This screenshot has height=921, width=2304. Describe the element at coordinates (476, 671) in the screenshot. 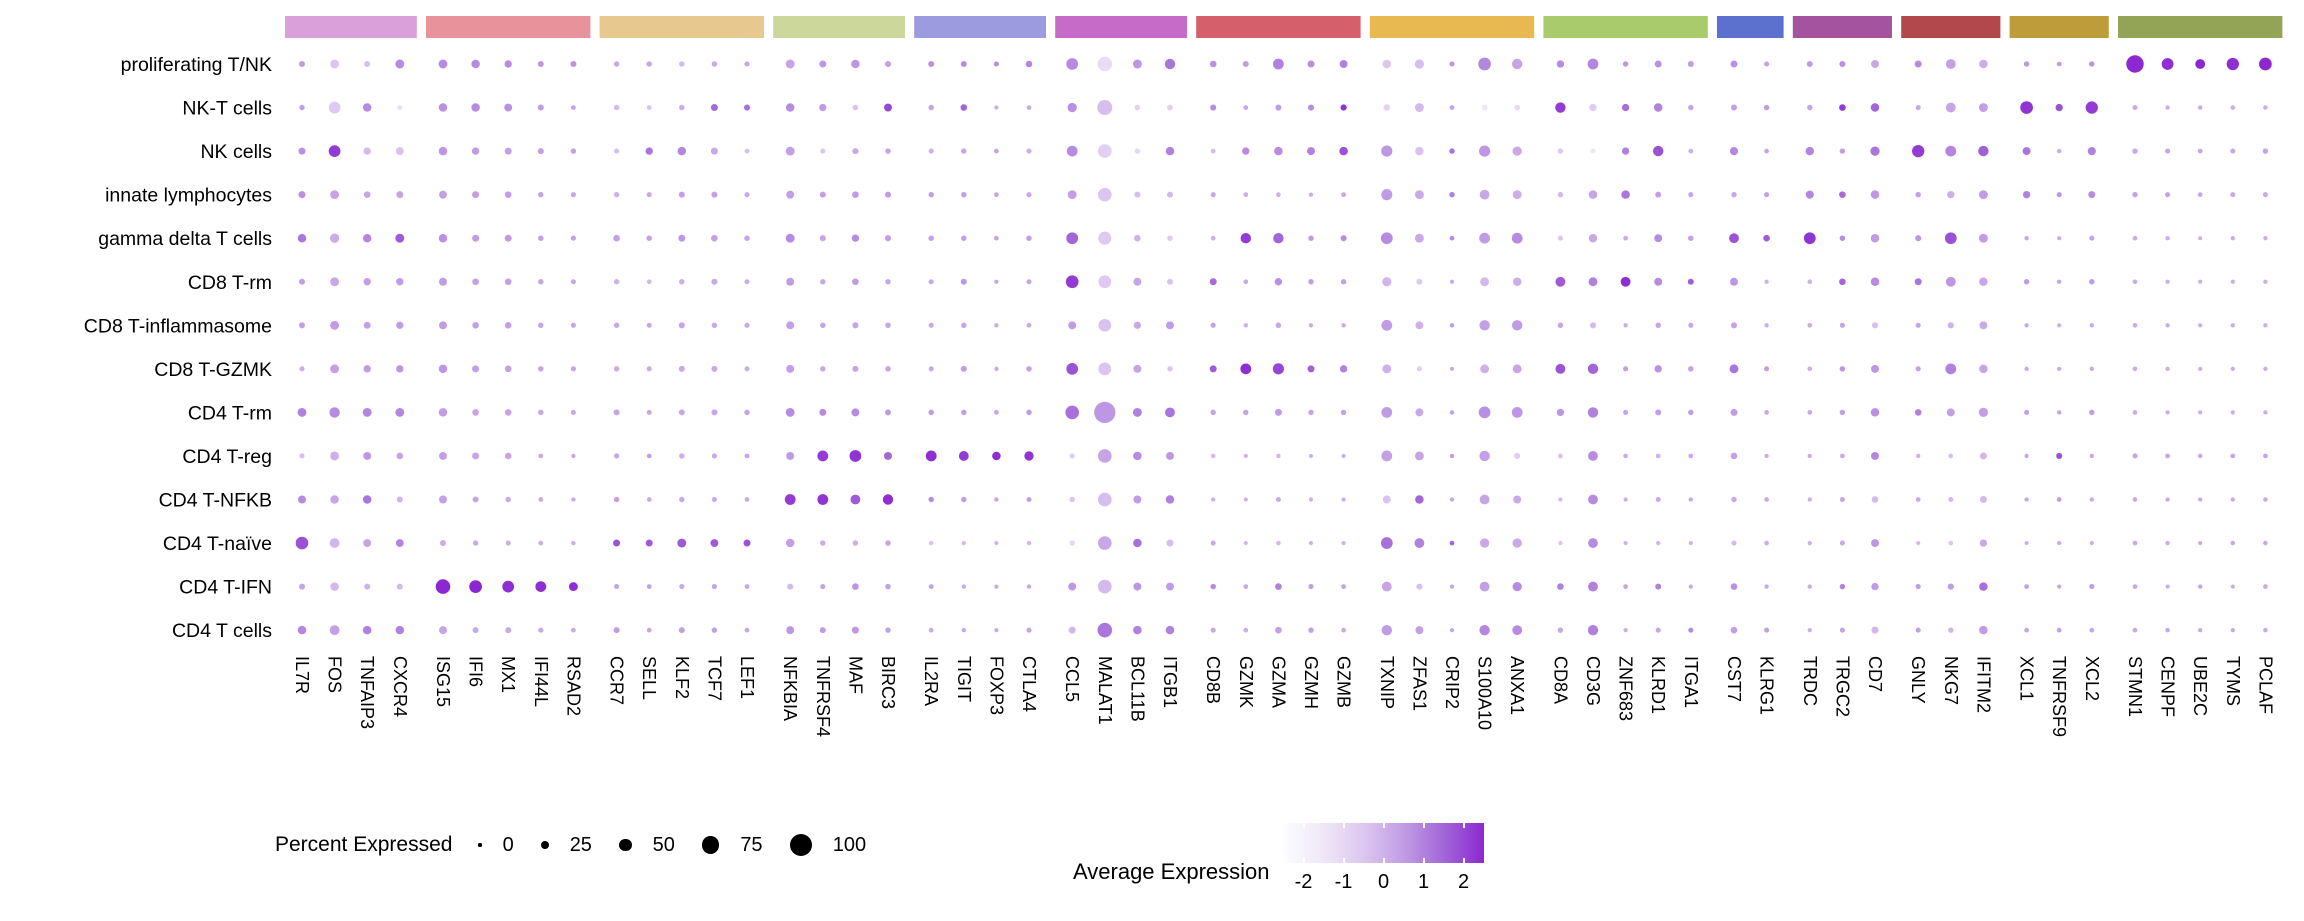

I see `gene-label: IFI6` at that location.